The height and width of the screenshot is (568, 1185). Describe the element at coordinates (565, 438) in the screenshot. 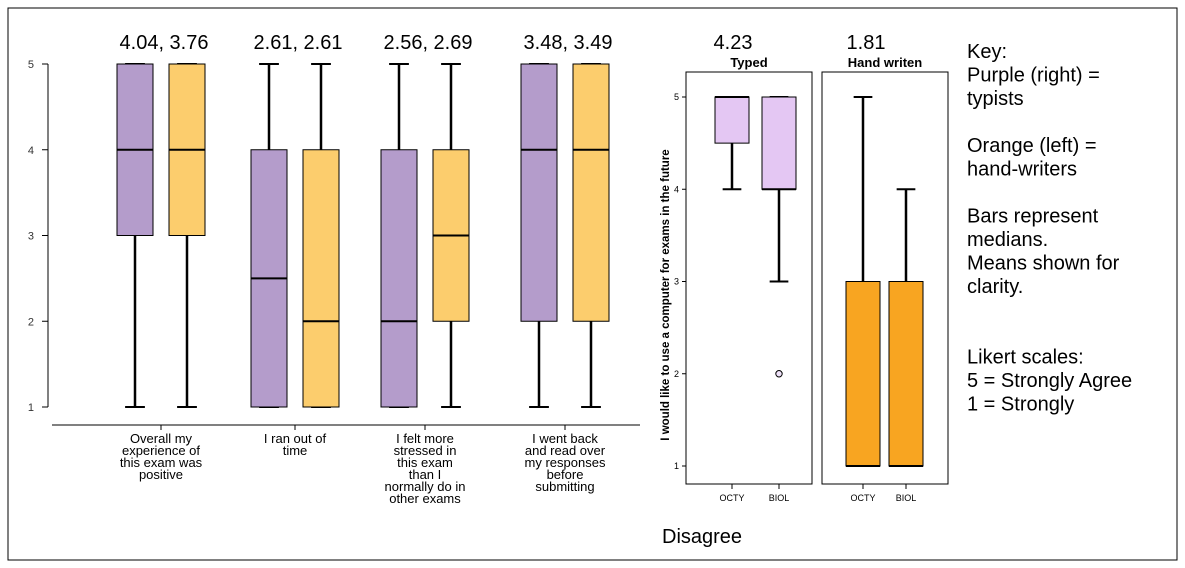

I see `group-label: I went back` at that location.